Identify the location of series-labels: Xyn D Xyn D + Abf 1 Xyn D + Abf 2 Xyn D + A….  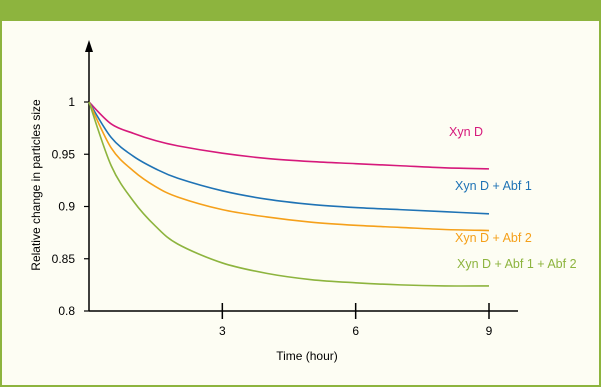
(513, 198).